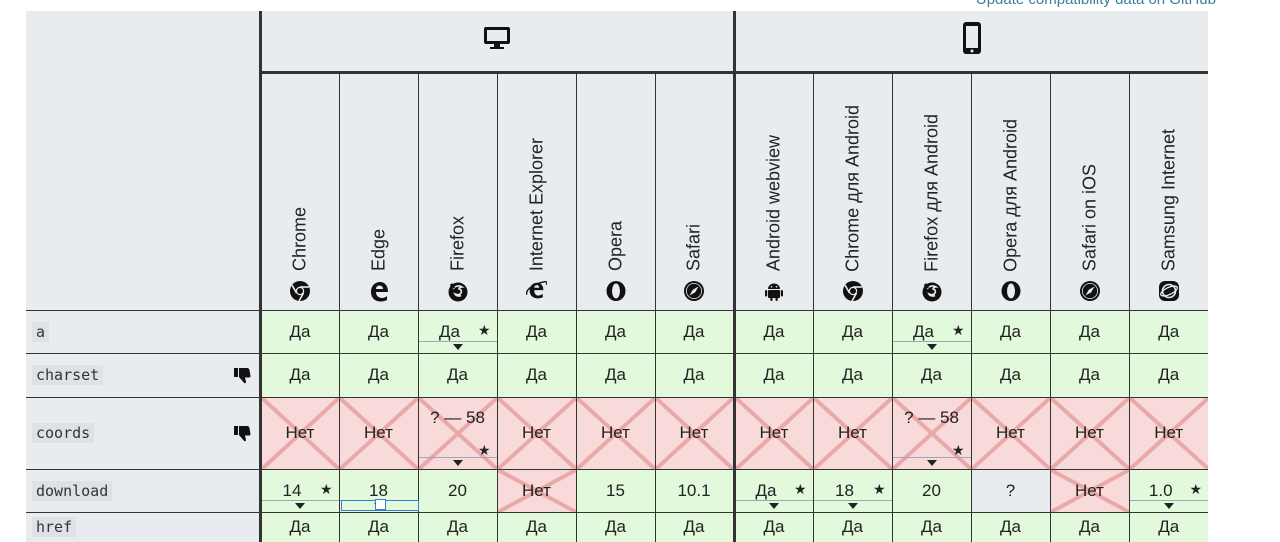 This screenshot has width=1280, height=542. What do you see at coordinates (496, 42) in the screenshot?
I see `desktop-group-header` at bounding box center [496, 42].